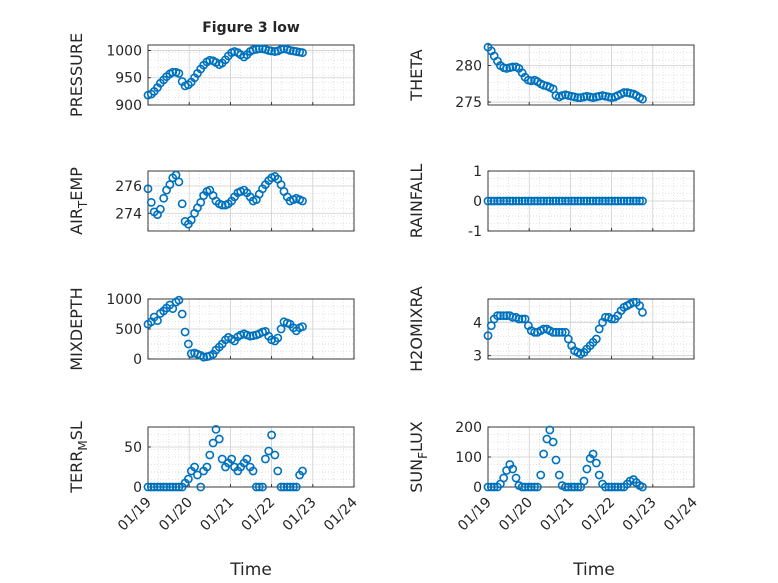 The height and width of the screenshot is (583, 778). Describe the element at coordinates (250, 570) in the screenshot. I see `x-axis-label-left: Time` at that location.